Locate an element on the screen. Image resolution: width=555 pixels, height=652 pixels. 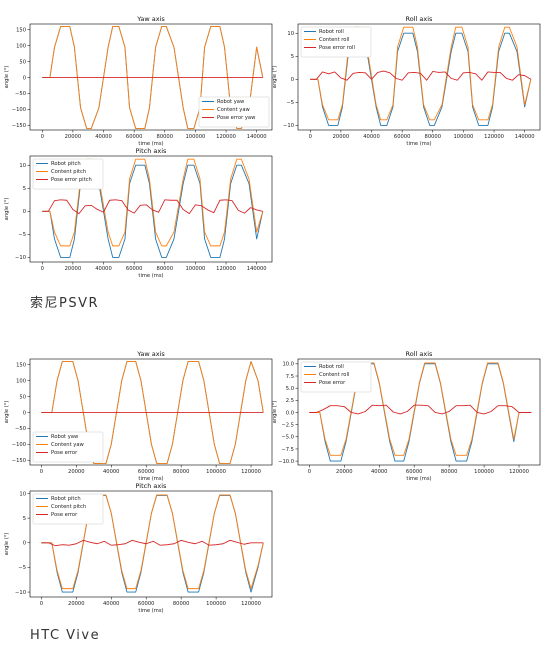
series-line-pose-error-roll is located at coordinates (421, 75).